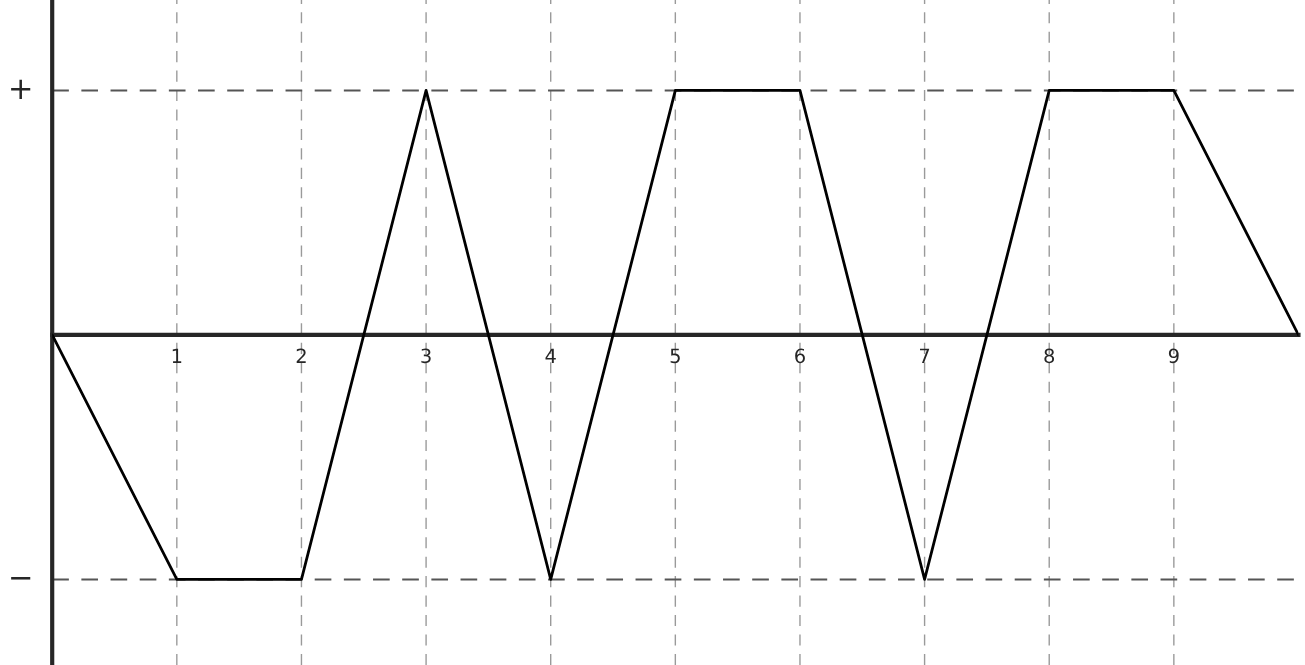  What do you see at coordinates (550, 355) in the screenshot?
I see `x-tick-label: 4` at bounding box center [550, 355].